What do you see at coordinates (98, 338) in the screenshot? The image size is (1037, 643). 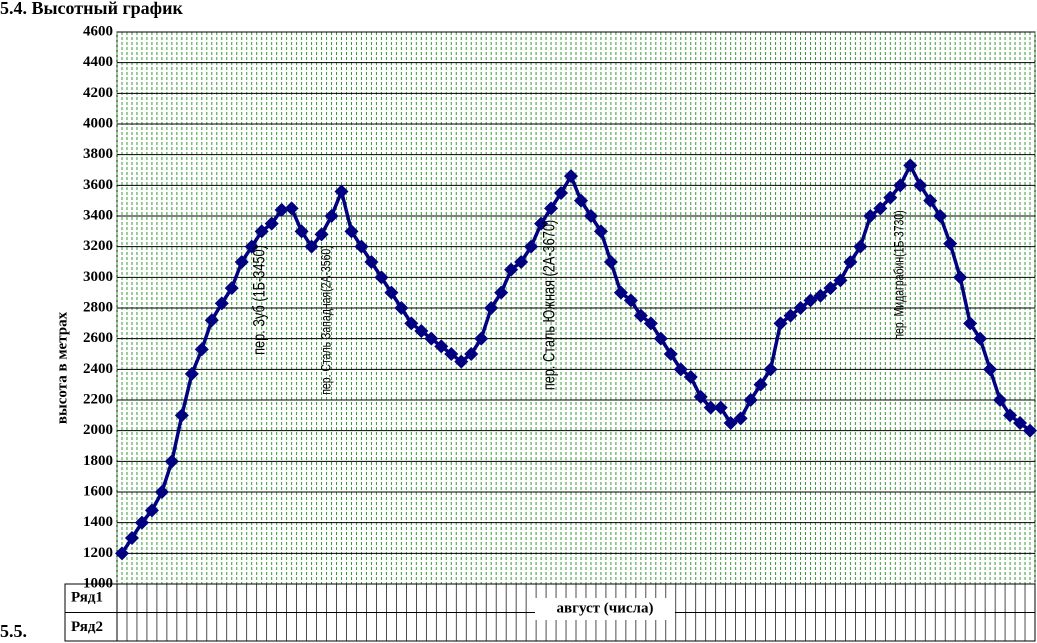 I see `y-tick-label: 2600` at bounding box center [98, 338].